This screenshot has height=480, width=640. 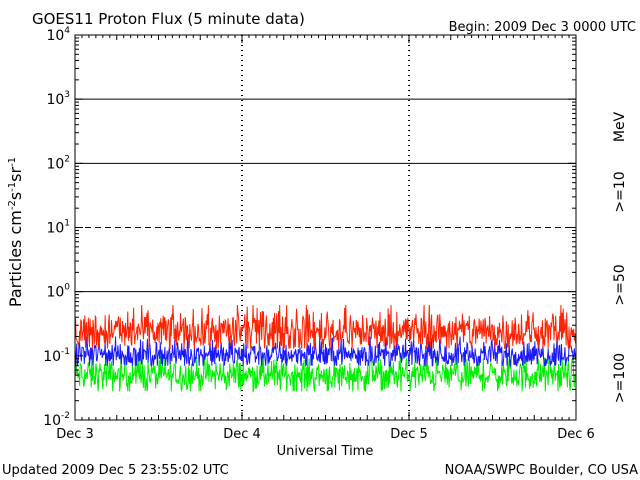 What do you see at coordinates (576, 434) in the screenshot?
I see `x-tick-label: Dec 6` at bounding box center [576, 434].